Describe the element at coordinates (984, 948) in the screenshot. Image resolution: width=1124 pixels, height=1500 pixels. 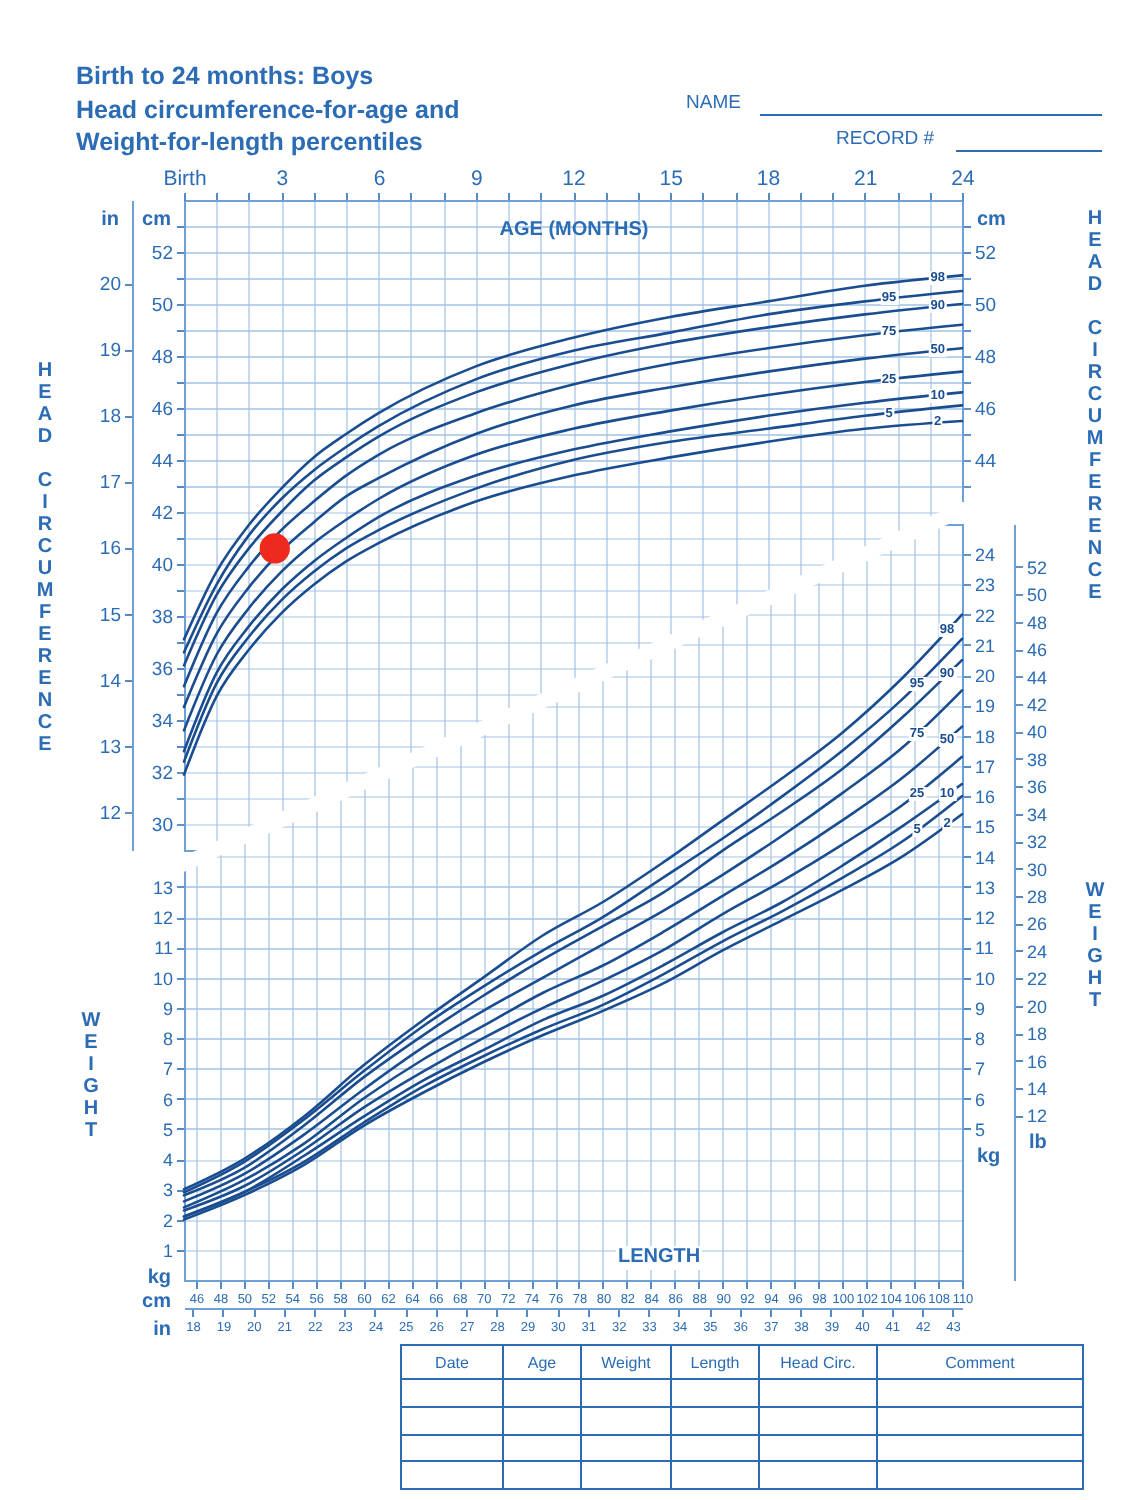
I see `y2-tick-label: 11` at that location.